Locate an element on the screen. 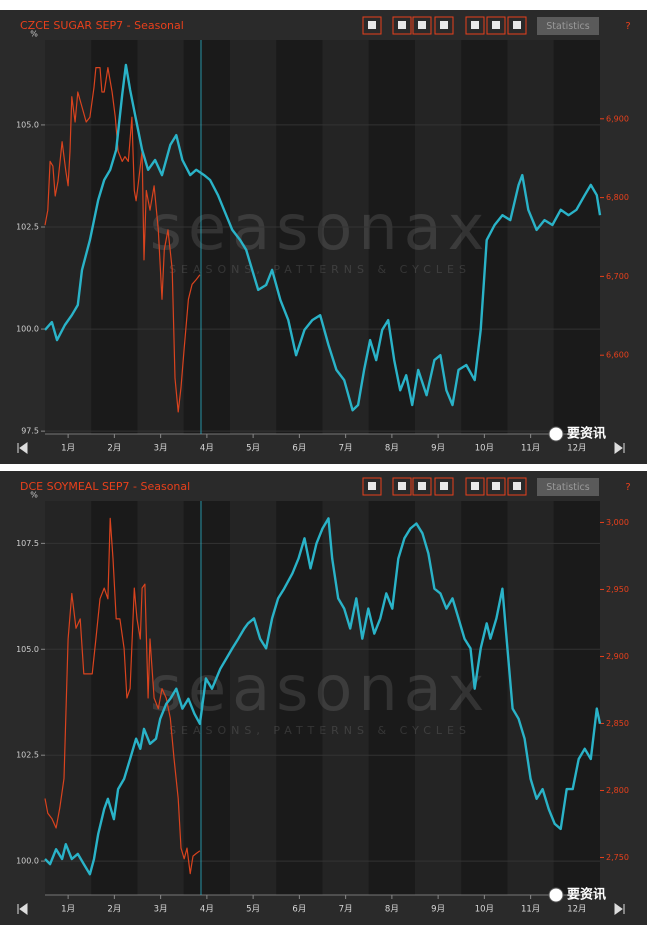 This screenshot has height=925, width=647. chart-title: DCE SOYMEAL SEP7 - Seasonal is located at coordinates (105, 486).